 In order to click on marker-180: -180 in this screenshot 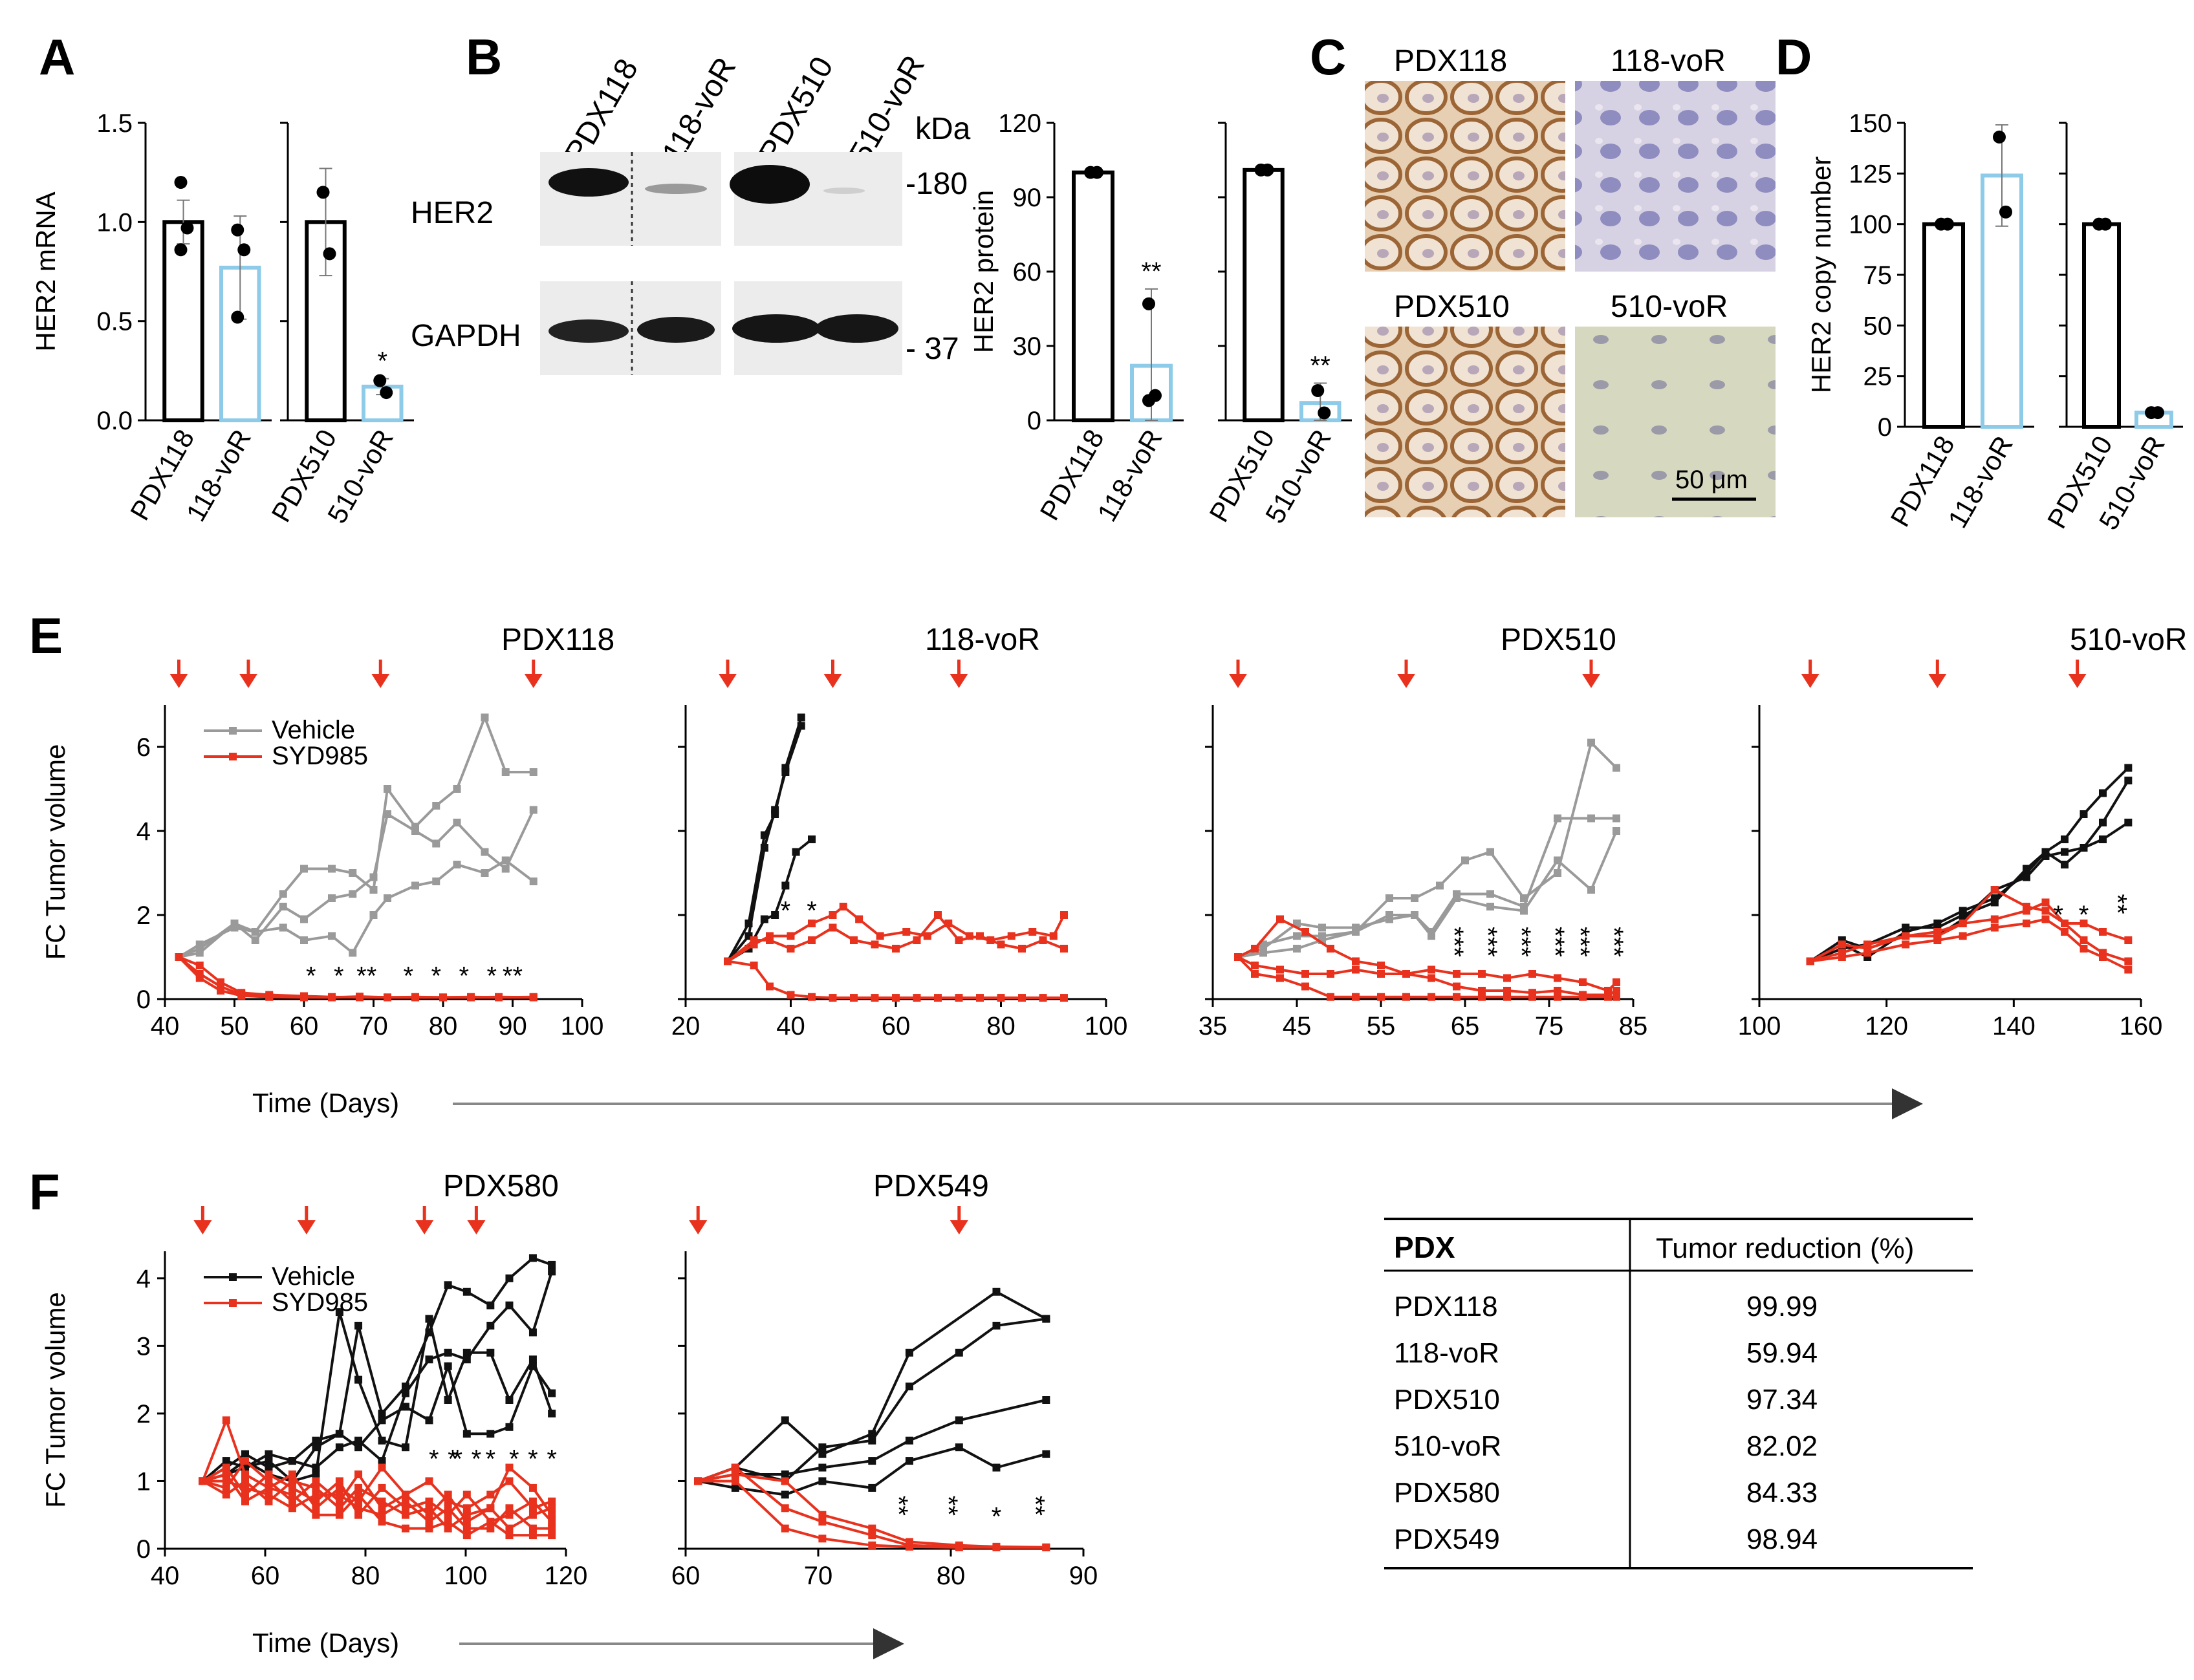, I will do `click(937, 184)`.